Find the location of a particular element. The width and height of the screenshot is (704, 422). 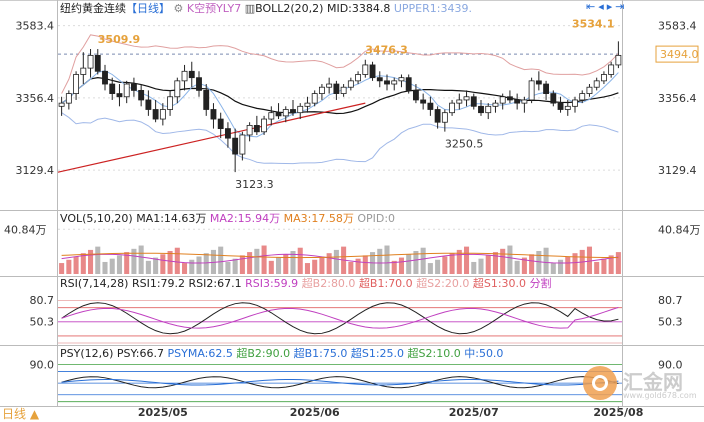

price-tag-box is located at coordinates (677, 54).